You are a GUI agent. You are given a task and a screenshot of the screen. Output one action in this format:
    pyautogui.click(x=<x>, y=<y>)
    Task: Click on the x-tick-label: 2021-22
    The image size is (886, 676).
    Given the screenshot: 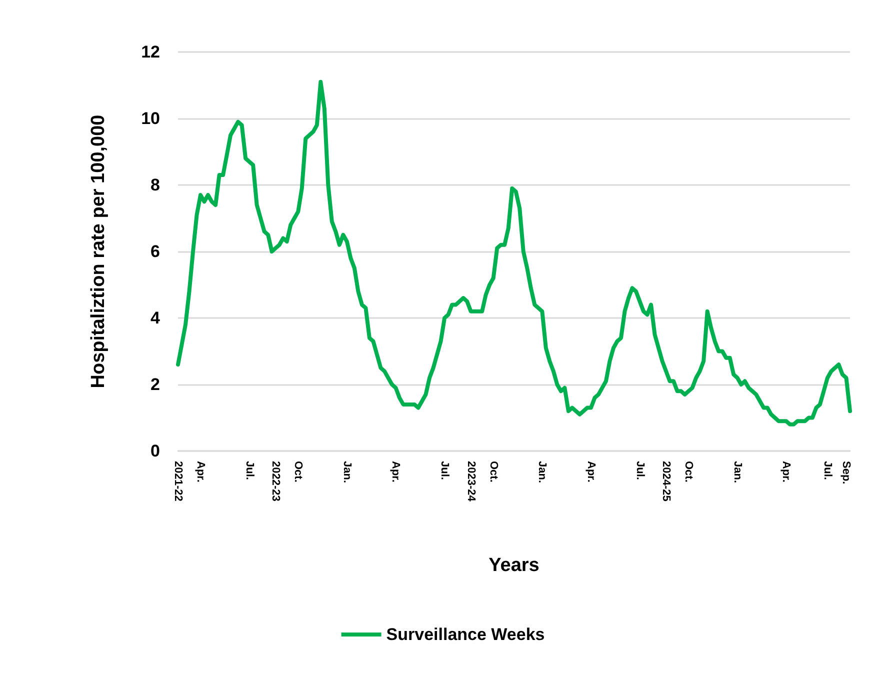 What is the action you would take?
    pyautogui.click(x=178, y=481)
    